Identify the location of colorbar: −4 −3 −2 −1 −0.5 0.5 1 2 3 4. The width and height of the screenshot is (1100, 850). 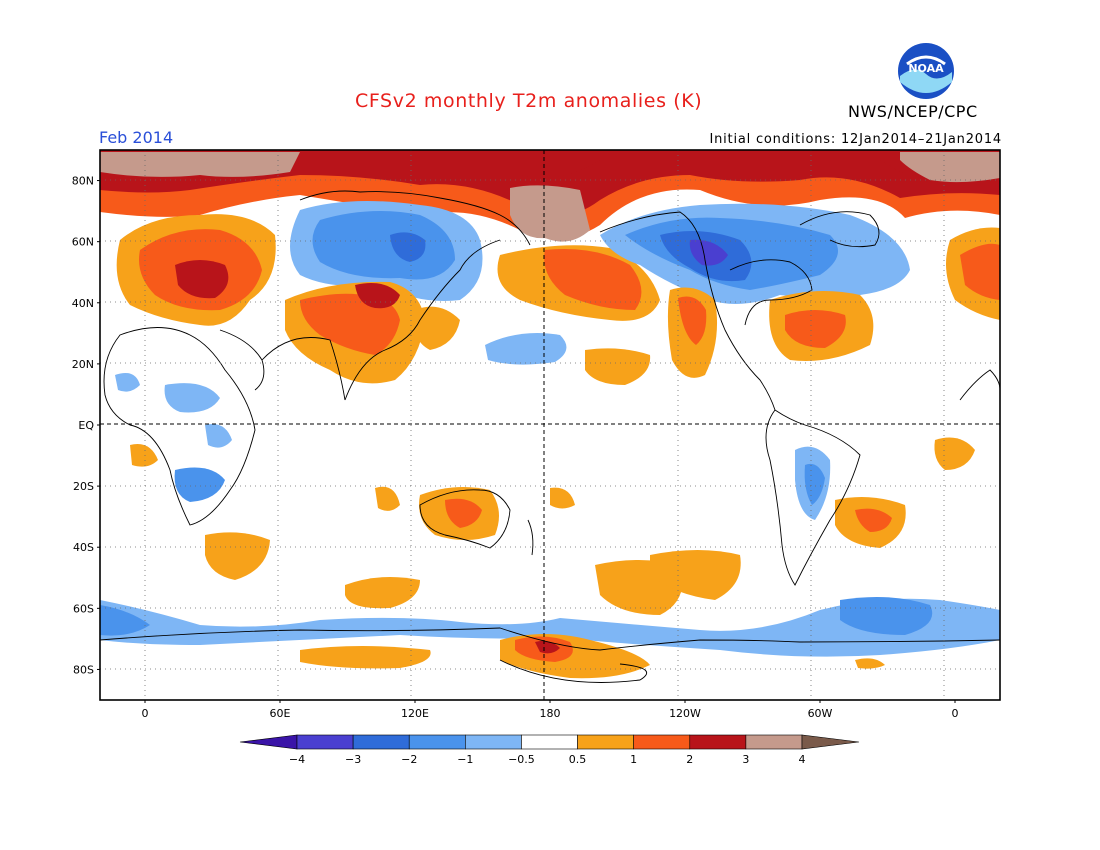
(549, 750).